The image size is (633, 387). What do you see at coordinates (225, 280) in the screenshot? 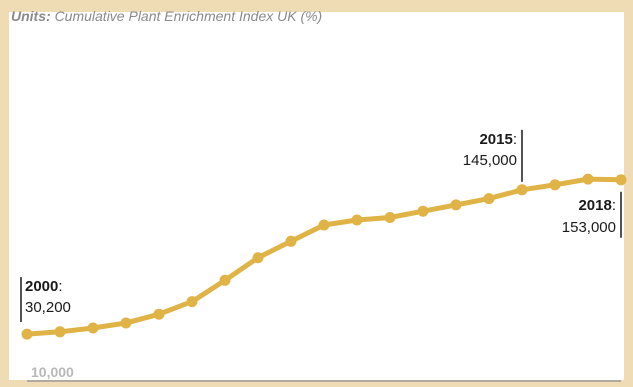
I see `data-point-2006` at bounding box center [225, 280].